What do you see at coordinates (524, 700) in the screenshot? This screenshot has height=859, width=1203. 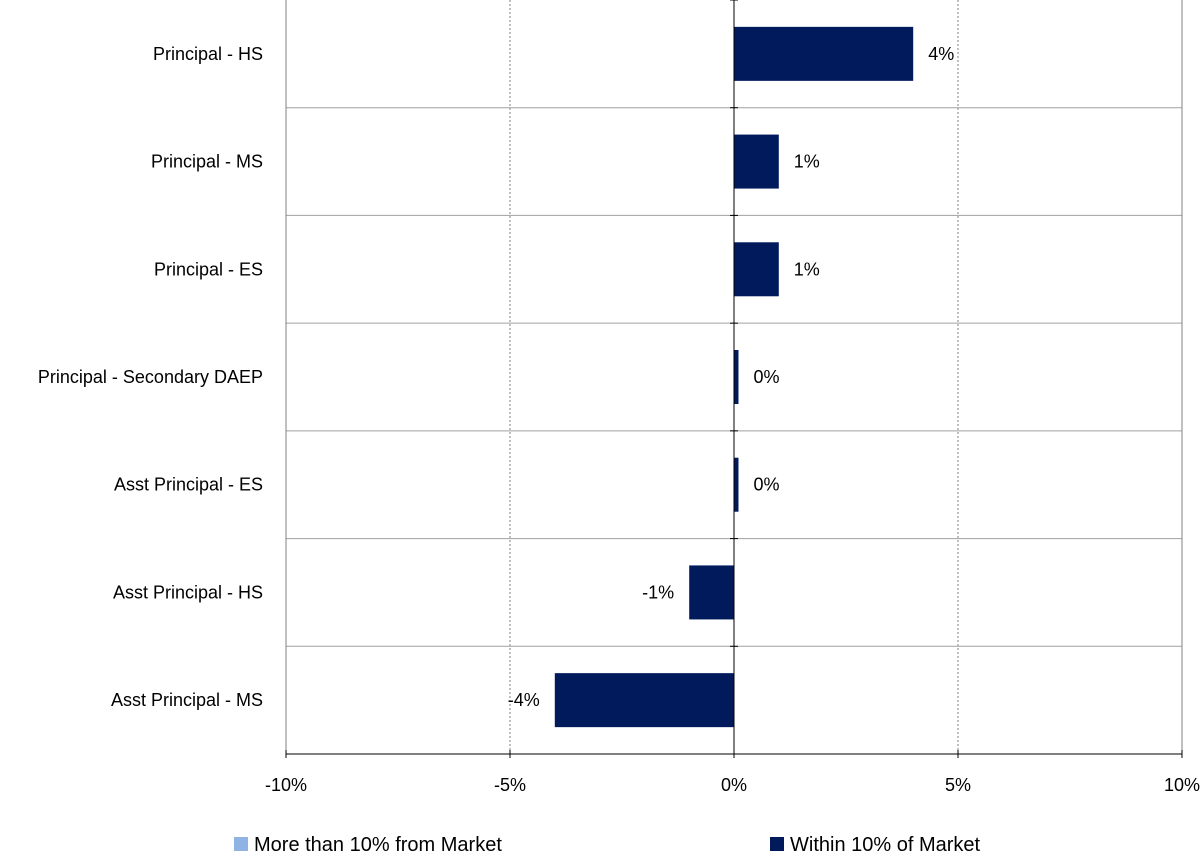 I see `data-label: -4%` at bounding box center [524, 700].